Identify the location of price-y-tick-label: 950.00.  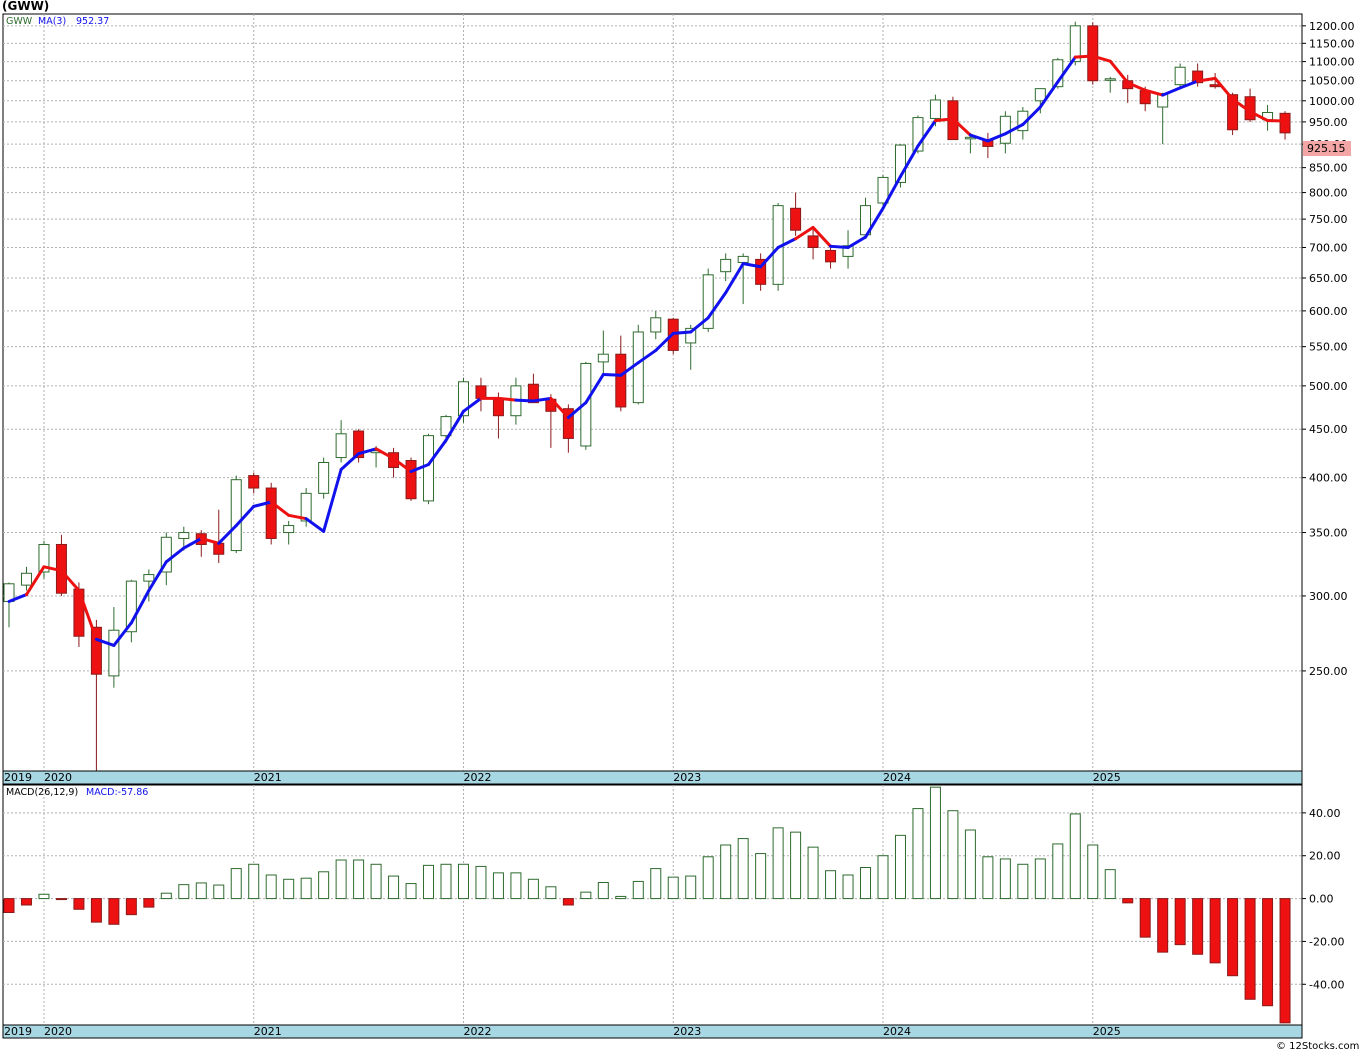
(1328, 122).